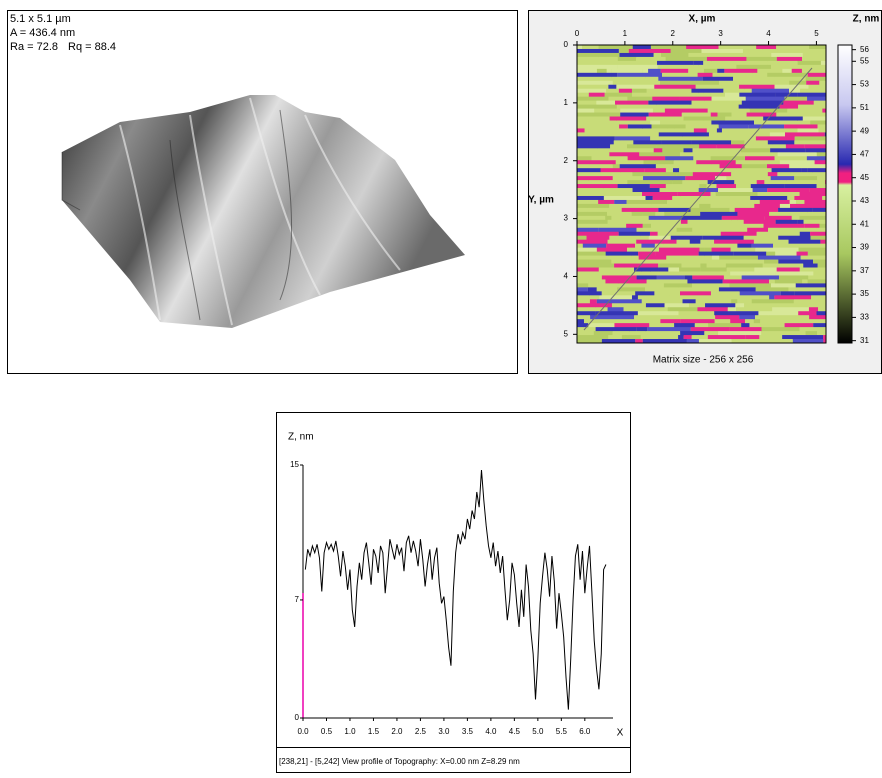 This screenshot has width=882, height=778. Describe the element at coordinates (297, 599) in the screenshot. I see `y-tick-label: 7` at that location.